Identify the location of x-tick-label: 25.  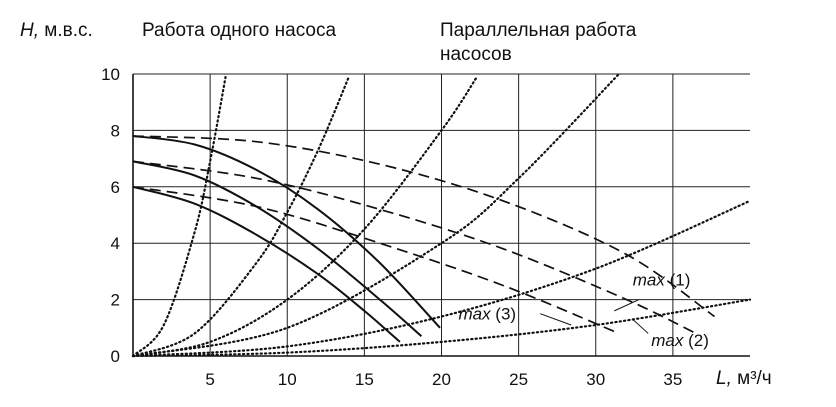
(518, 379).